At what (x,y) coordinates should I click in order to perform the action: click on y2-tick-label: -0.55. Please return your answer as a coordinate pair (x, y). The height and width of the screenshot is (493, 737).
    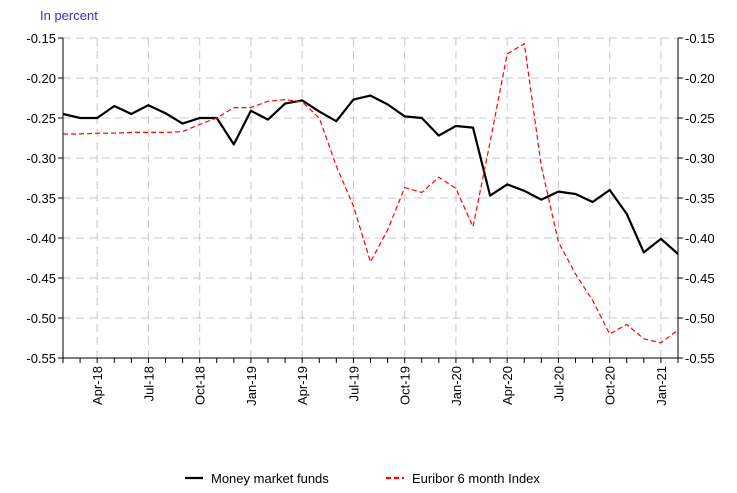
    Looking at the image, I should click on (700, 358).